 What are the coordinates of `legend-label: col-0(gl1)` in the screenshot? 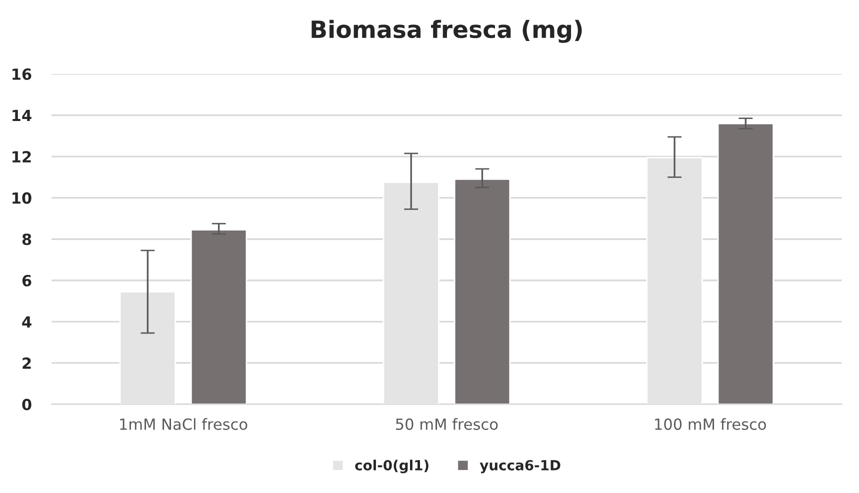 It's located at (391, 467).